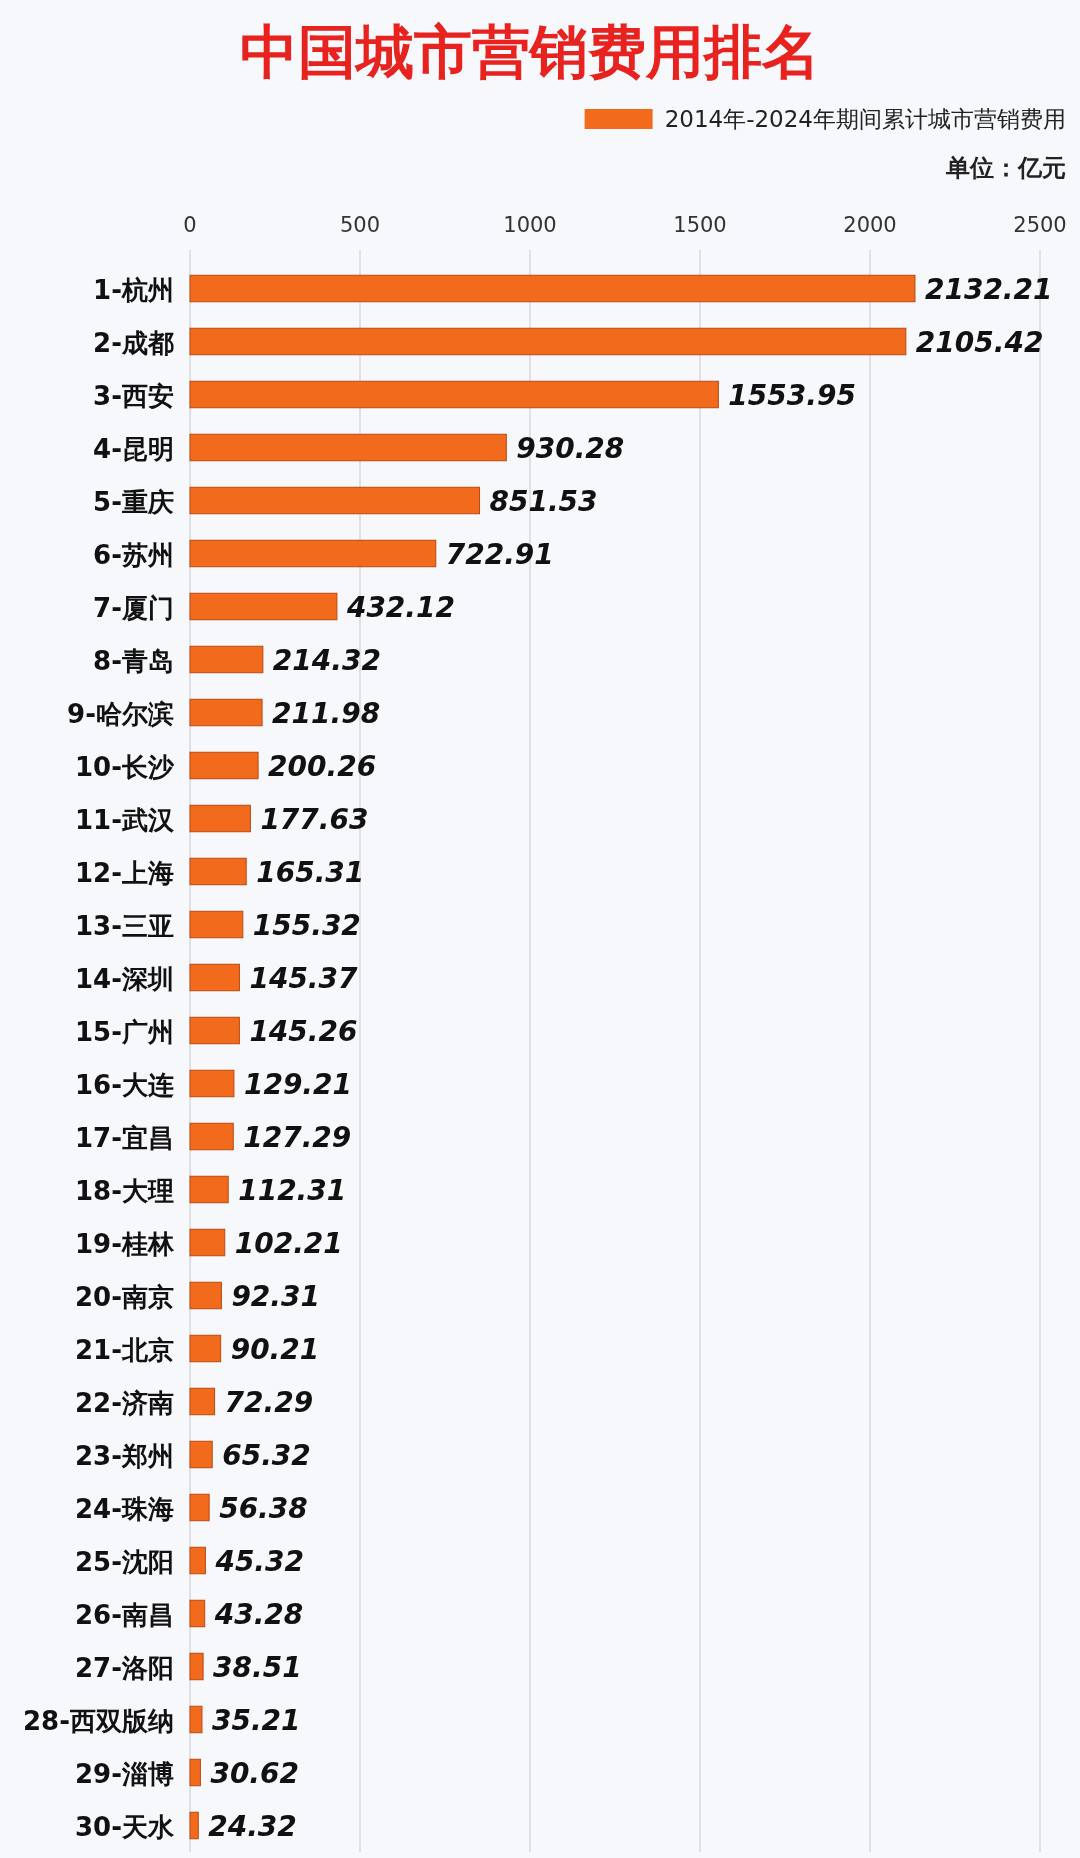 This screenshot has width=1080, height=1858. Describe the element at coordinates (1040, 225) in the screenshot. I see `x-tick-label: 2500` at that location.